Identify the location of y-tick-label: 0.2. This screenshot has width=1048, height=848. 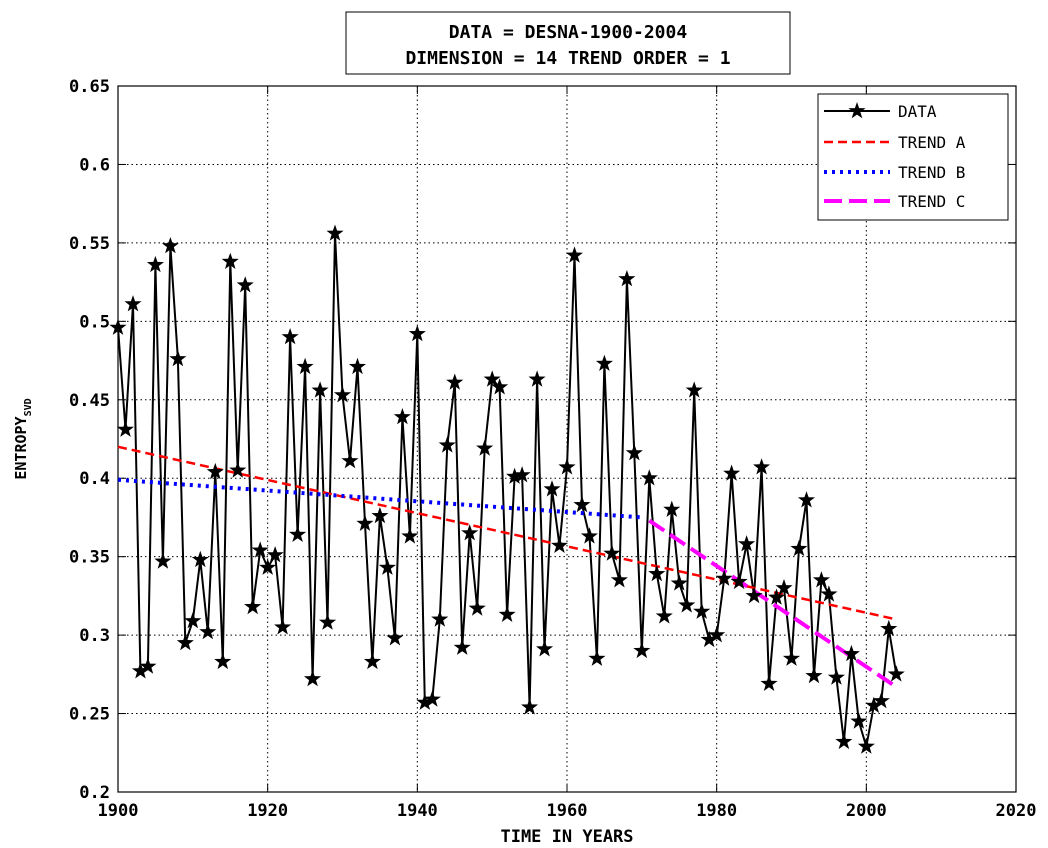
(94, 793).